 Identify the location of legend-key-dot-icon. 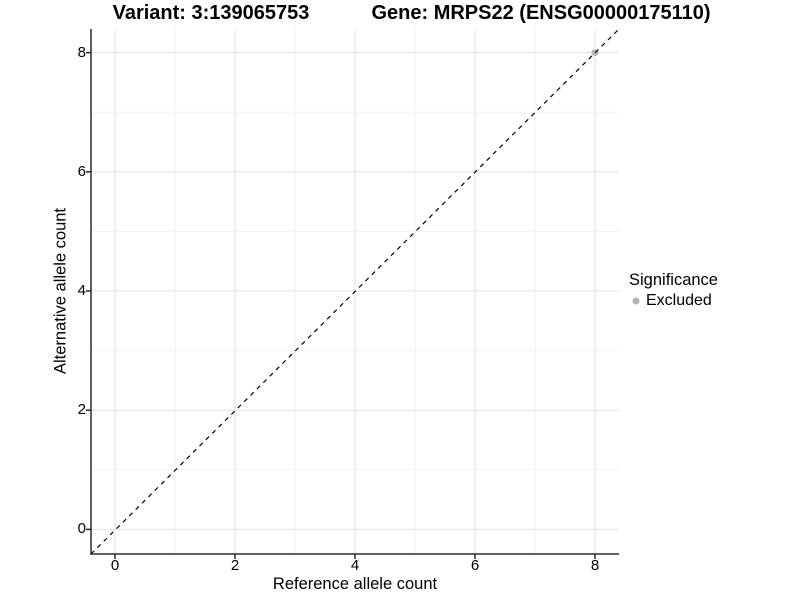
(636, 300).